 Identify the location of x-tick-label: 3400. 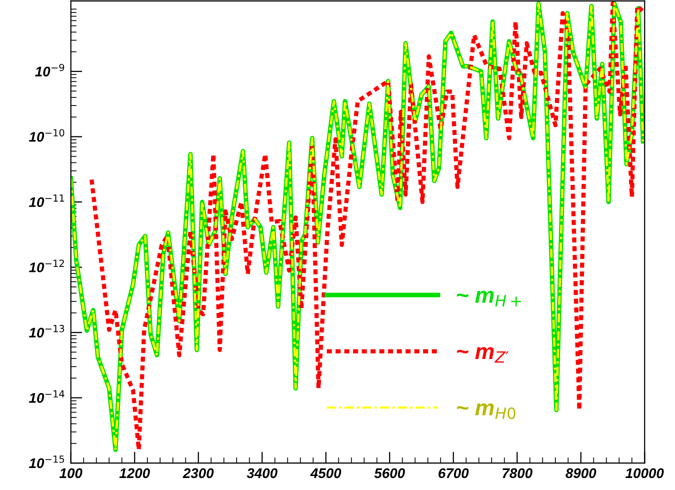
(262, 473).